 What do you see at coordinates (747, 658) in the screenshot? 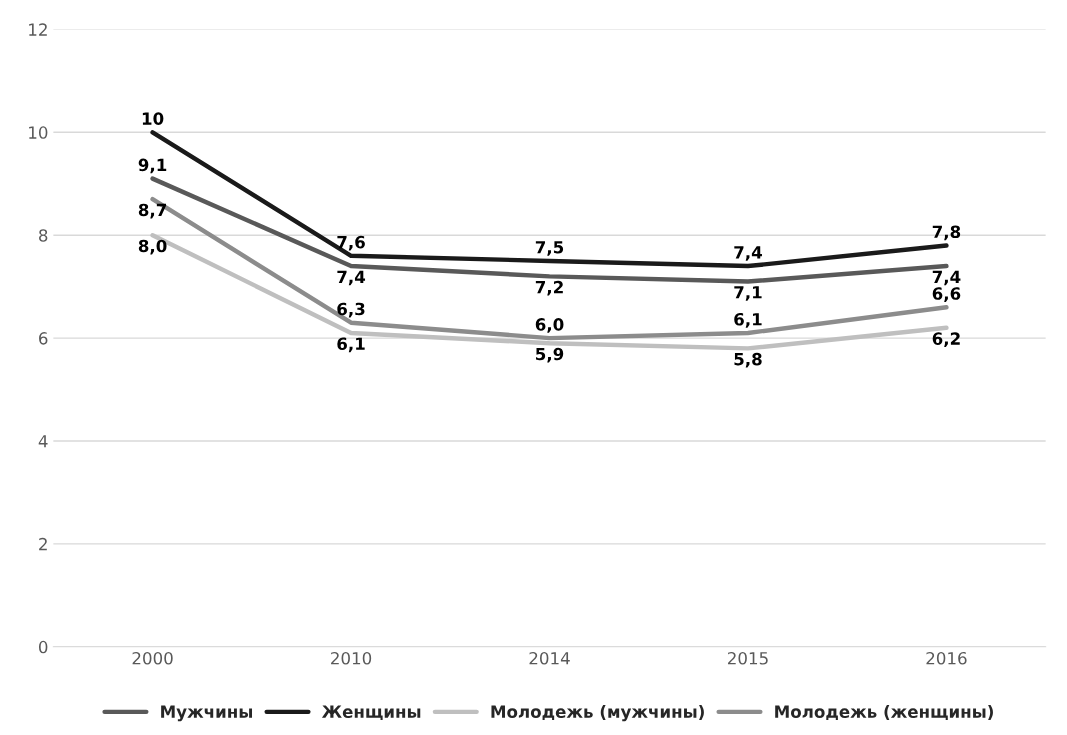
I see `x-tick-label: 2015` at bounding box center [747, 658].